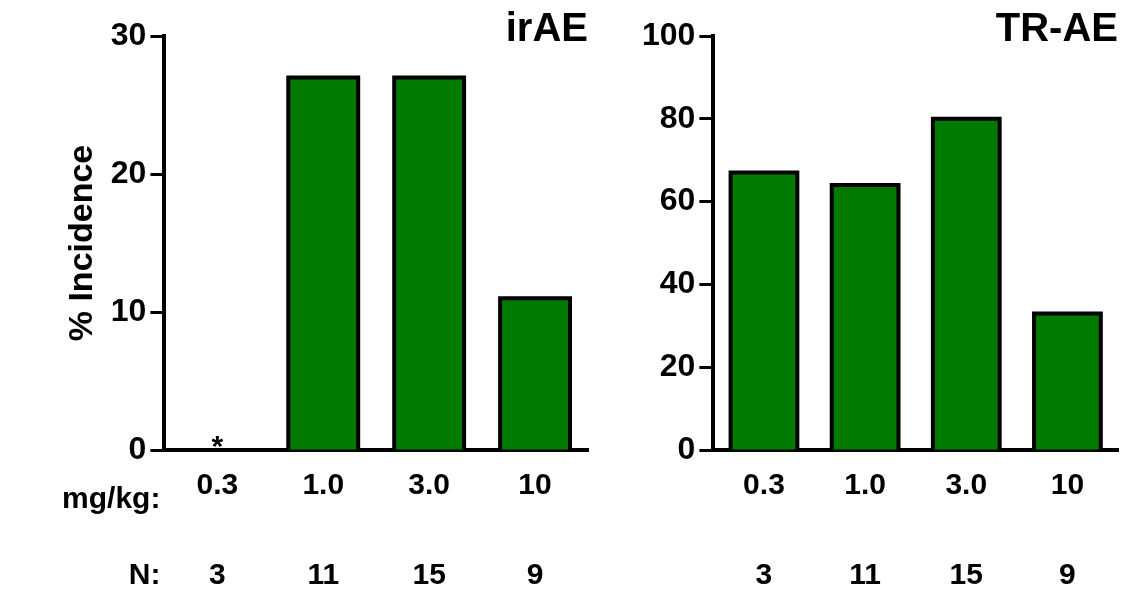 The height and width of the screenshot is (607, 1142). I want to click on text: N:, so click(144, 574).